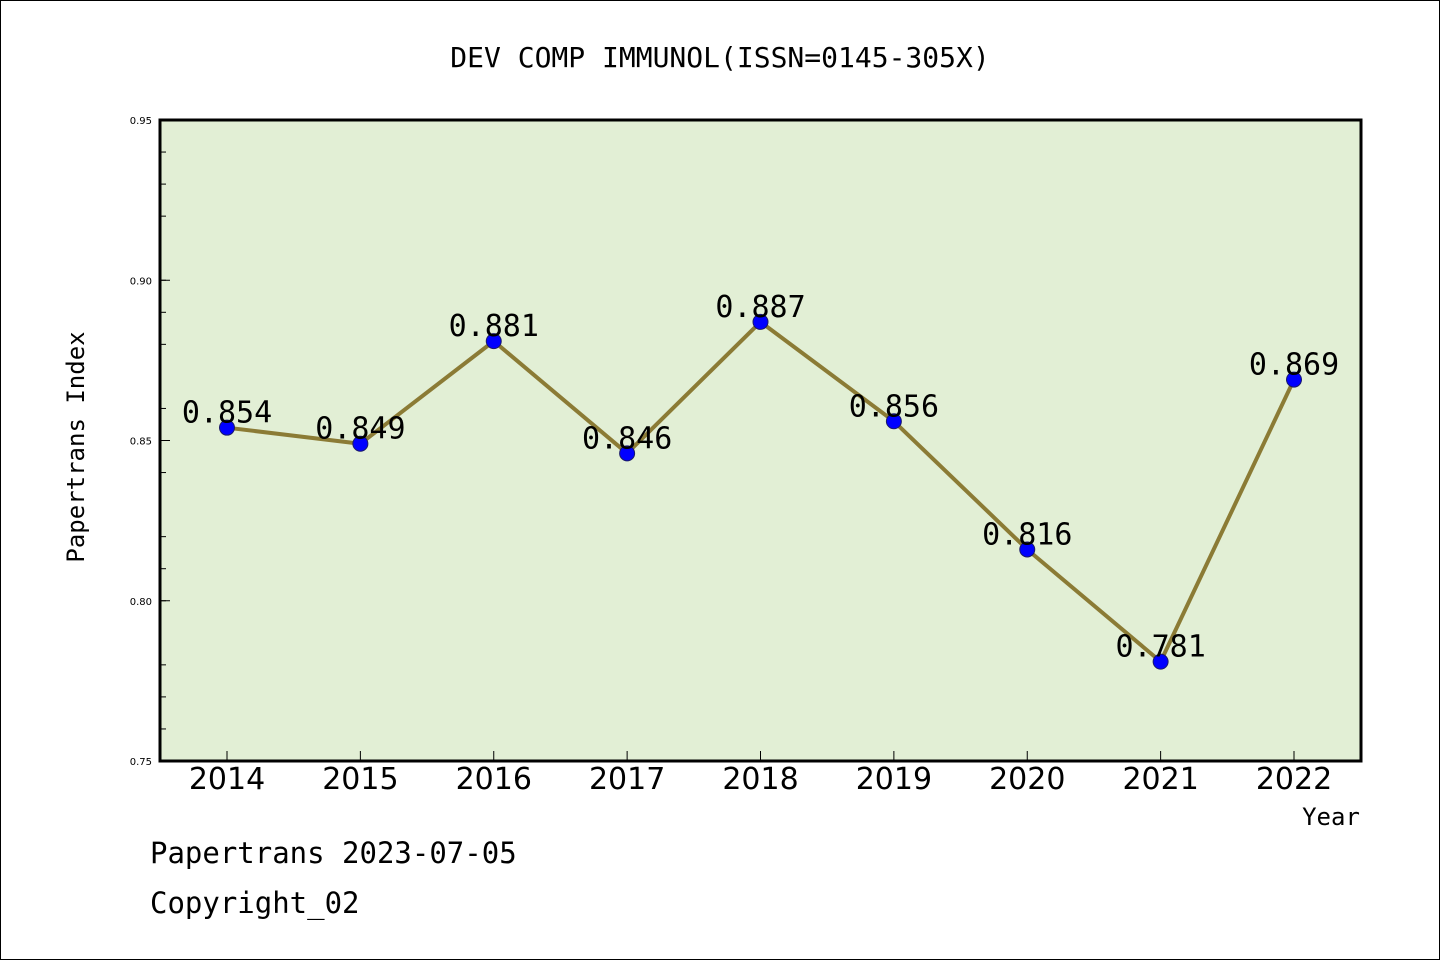  I want to click on y-tick-label: 0.75, so click(141, 762).